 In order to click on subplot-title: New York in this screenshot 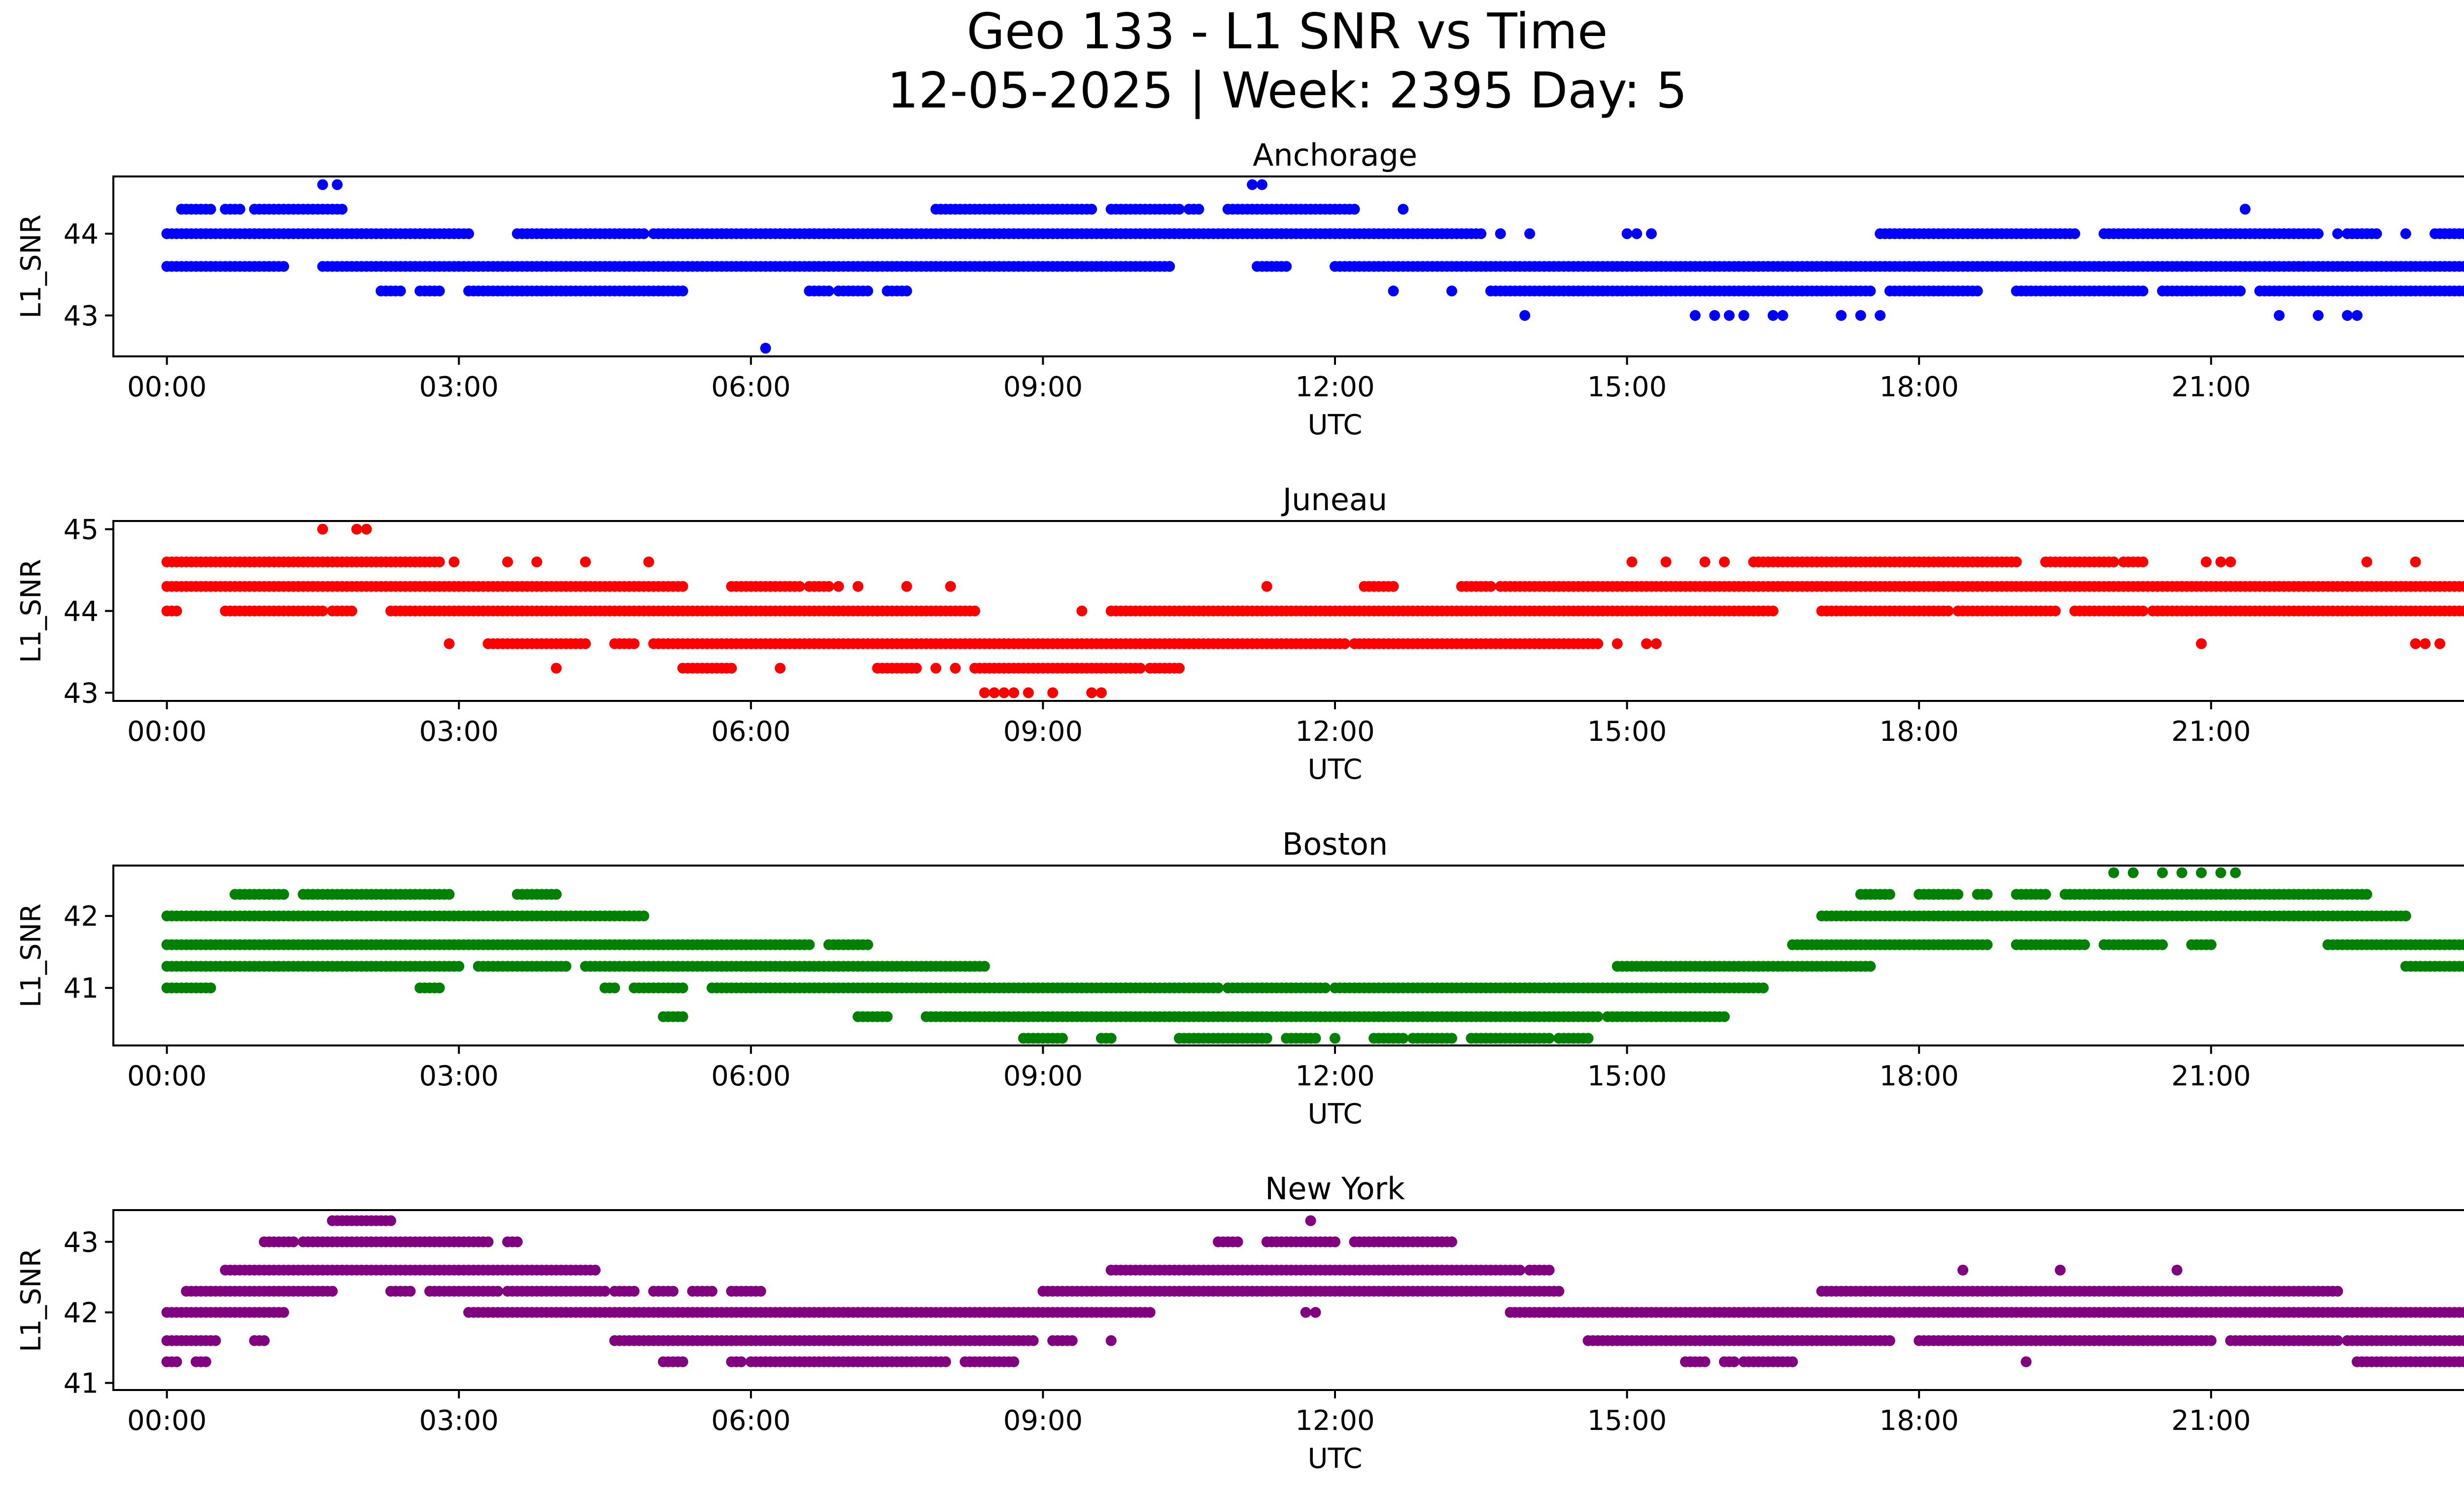, I will do `click(1335, 1189)`.